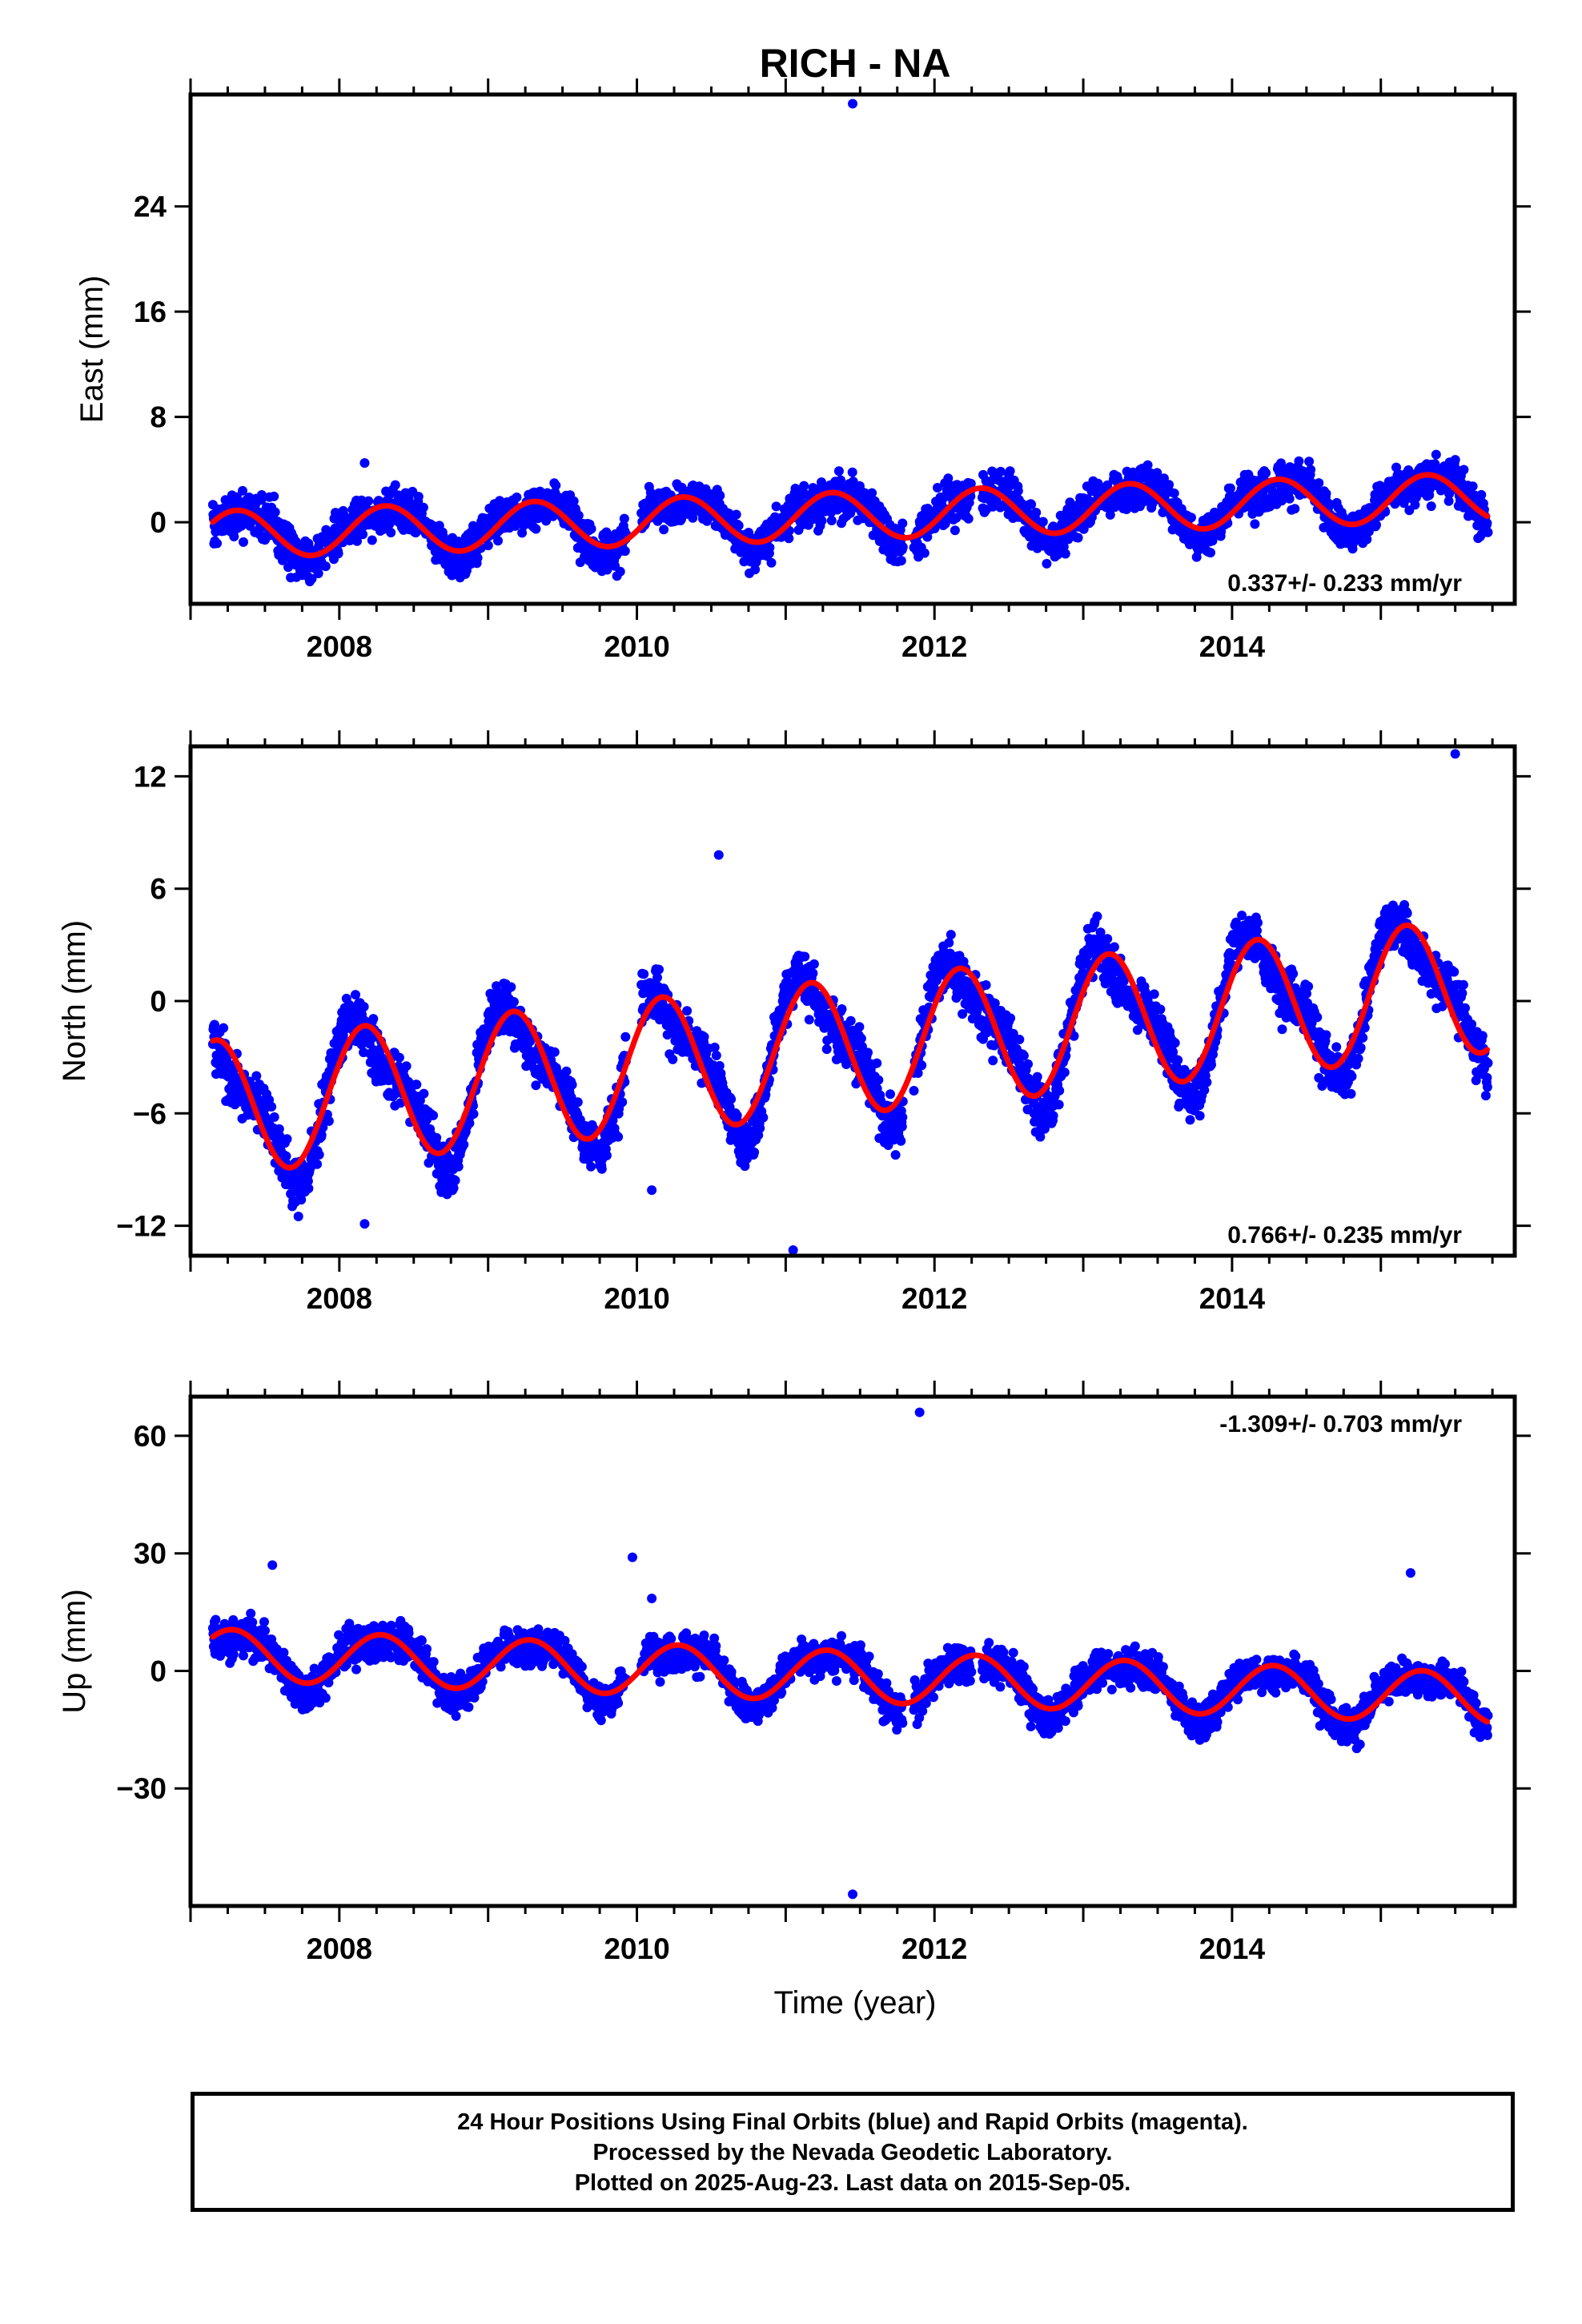  What do you see at coordinates (339, 646) in the screenshot?
I see `x-tick-label: 2008` at bounding box center [339, 646].